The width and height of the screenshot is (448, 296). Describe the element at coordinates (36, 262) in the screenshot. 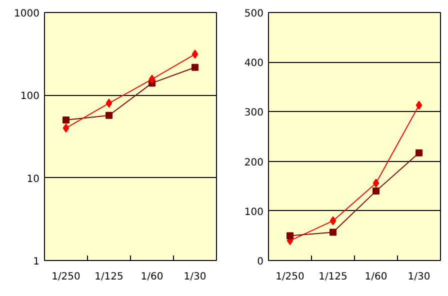

I see `y-tick-label: 1` at that location.